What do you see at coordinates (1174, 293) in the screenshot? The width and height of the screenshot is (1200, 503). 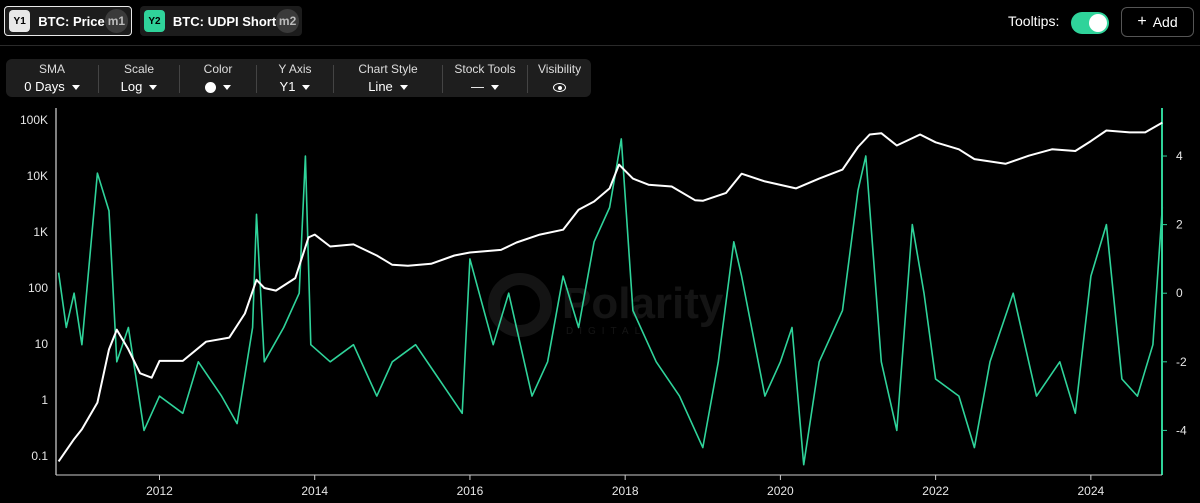 I see `y2-axis-ticks: -4 -2 0 2 4` at bounding box center [1174, 293].